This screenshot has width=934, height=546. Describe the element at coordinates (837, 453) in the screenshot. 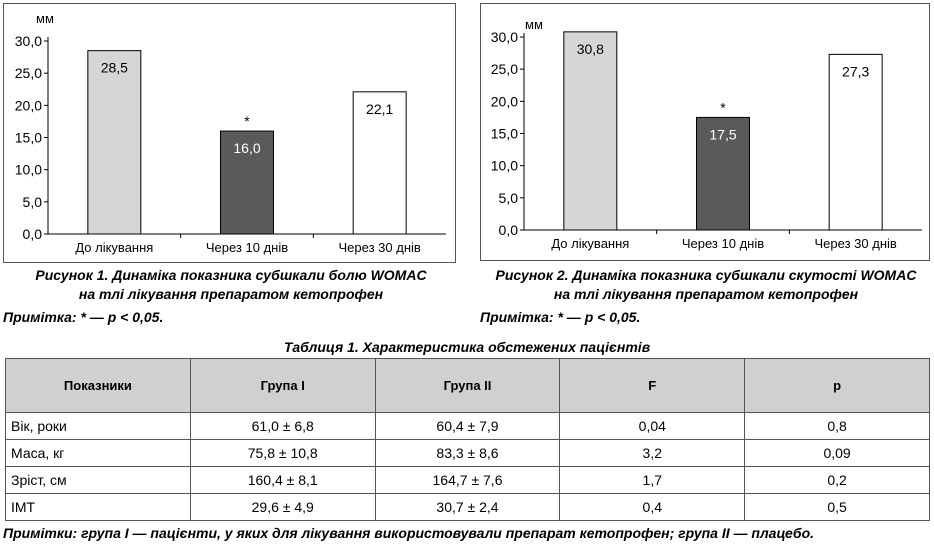

I see `table-cell: 0,09` at that location.